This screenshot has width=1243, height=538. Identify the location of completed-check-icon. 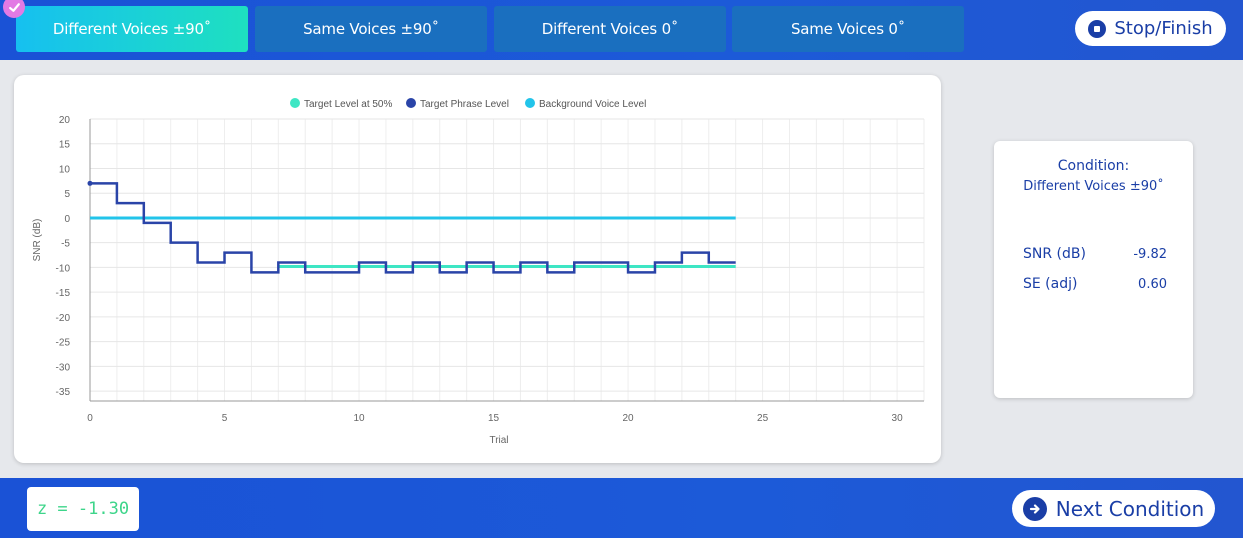
(14, 9).